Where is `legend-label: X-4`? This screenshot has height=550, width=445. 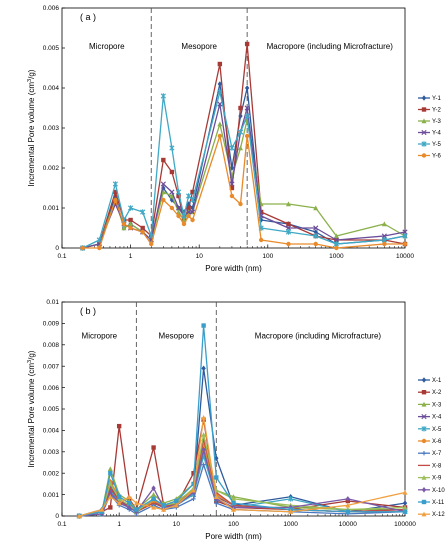
legend-label: X-4 is located at coordinates (437, 418).